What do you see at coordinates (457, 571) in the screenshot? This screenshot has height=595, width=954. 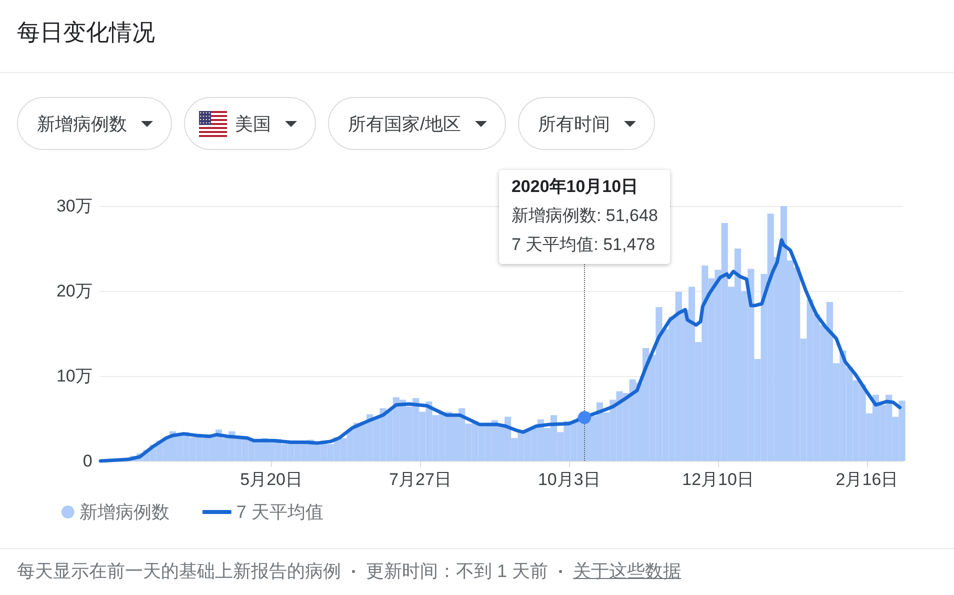 I see `text: 更新时间：不到 1 天前` at bounding box center [457, 571].